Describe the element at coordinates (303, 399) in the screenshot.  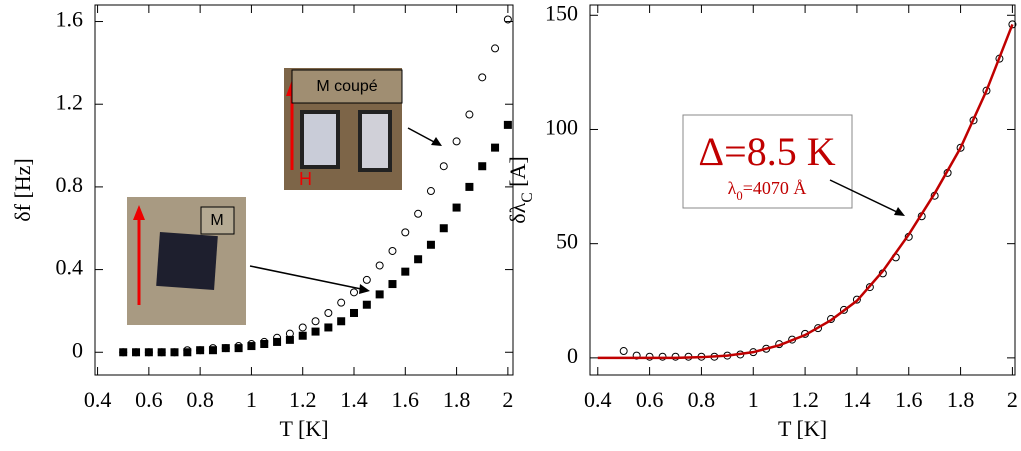
I see `x-tick-label: 1.2` at that location.